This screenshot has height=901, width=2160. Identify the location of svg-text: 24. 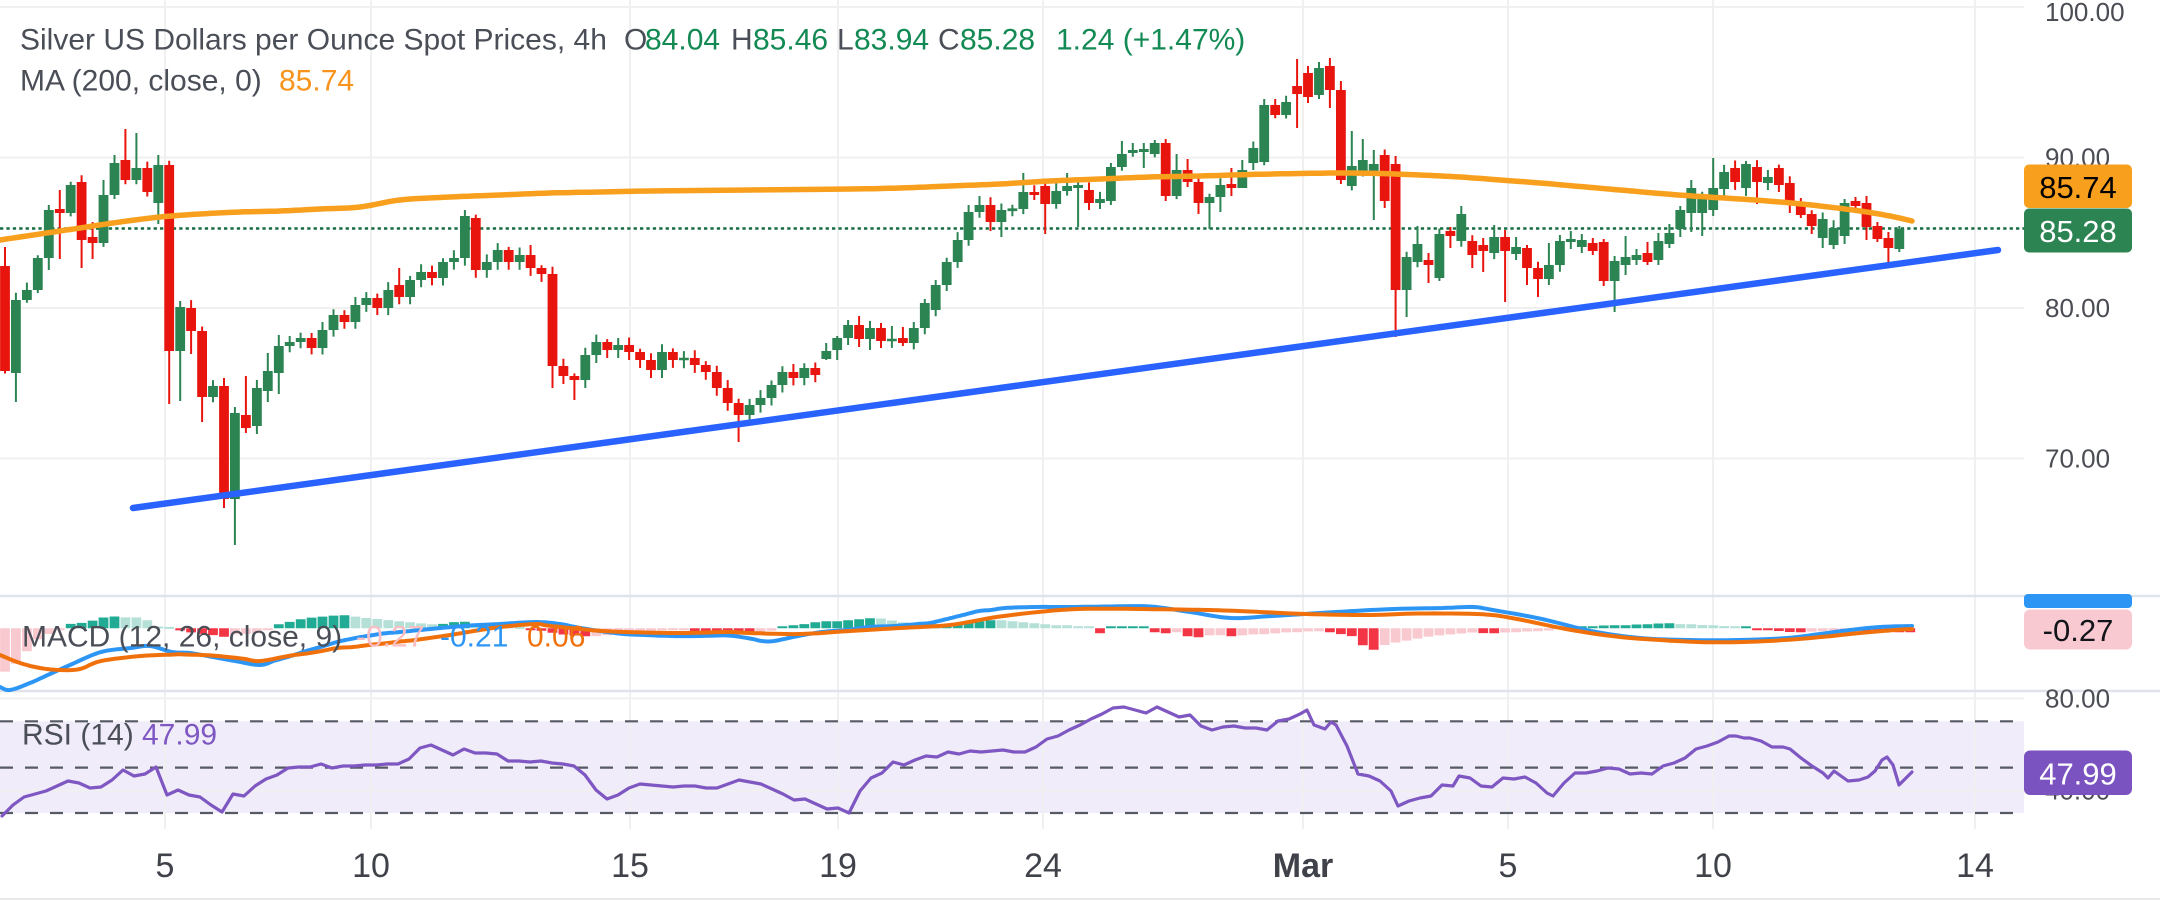
(1043, 866).